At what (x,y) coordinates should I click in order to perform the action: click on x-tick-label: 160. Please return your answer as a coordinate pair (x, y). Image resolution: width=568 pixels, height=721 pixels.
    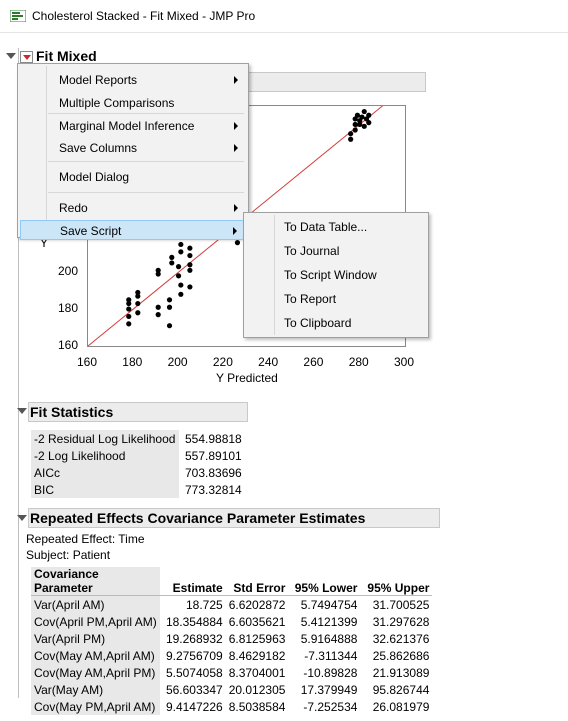
    Looking at the image, I should click on (87, 362).